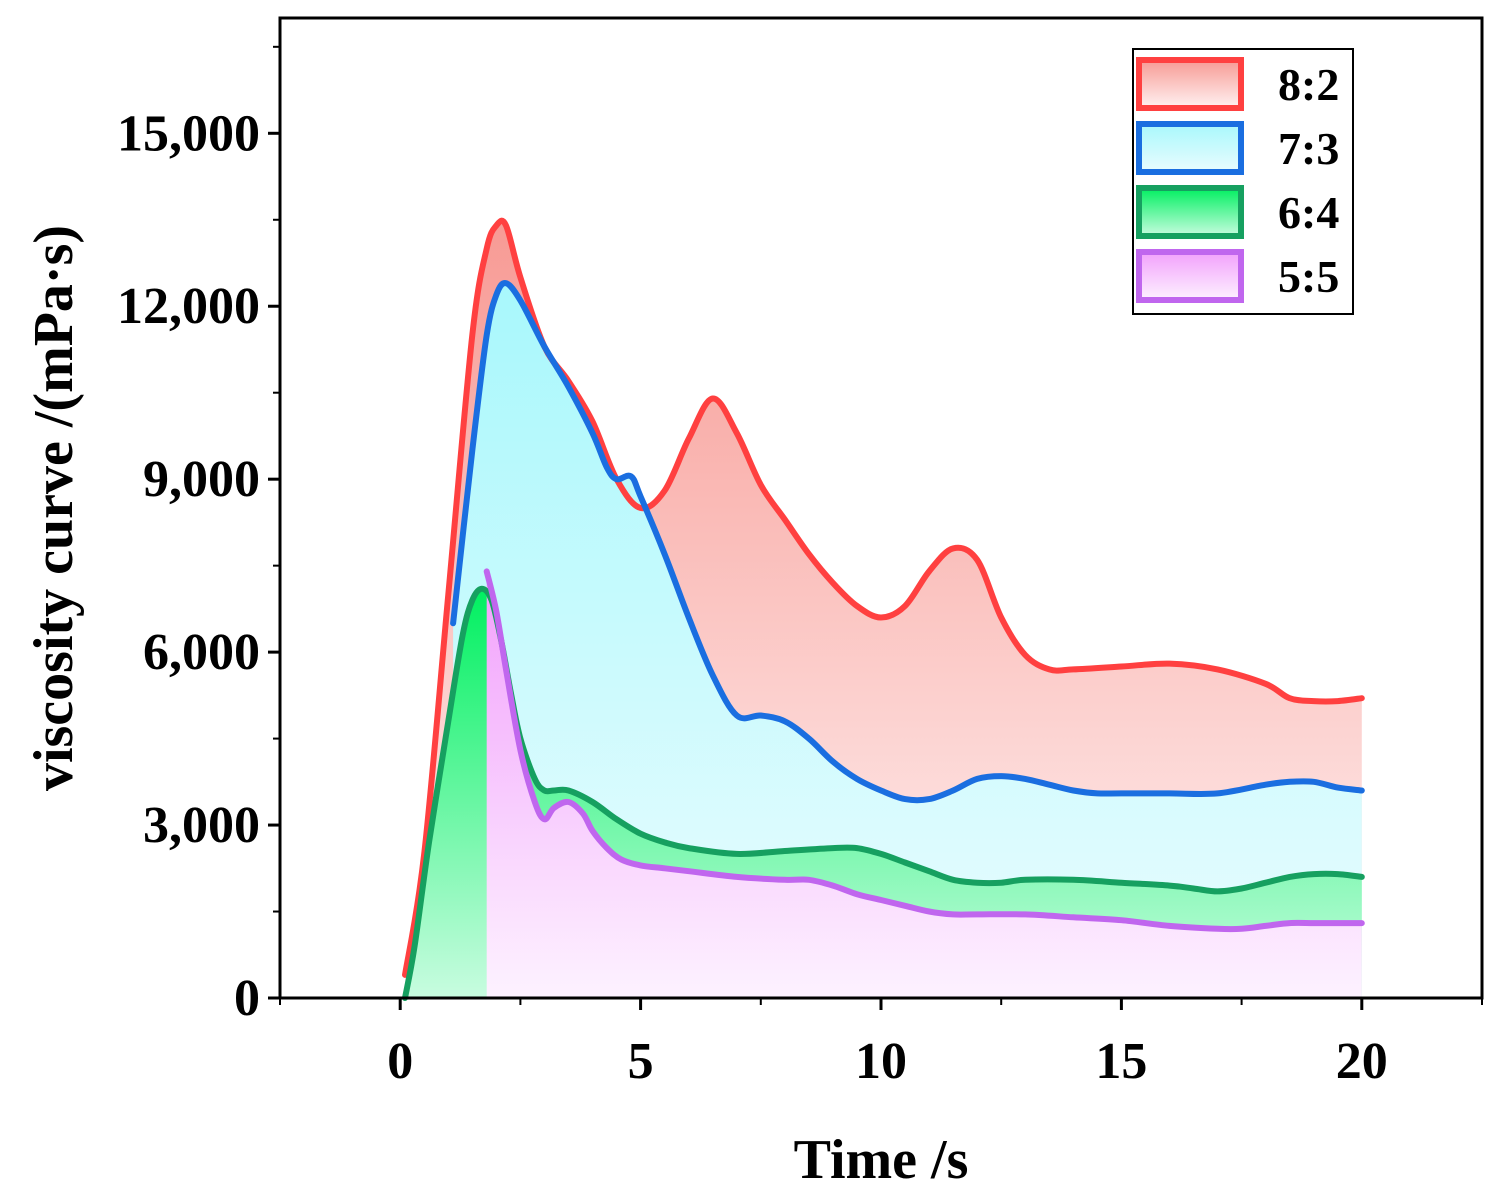 The height and width of the screenshot is (1202, 1503). I want to click on legend: 8:2 7:3 6:4 5:5, so click(1243, 181).